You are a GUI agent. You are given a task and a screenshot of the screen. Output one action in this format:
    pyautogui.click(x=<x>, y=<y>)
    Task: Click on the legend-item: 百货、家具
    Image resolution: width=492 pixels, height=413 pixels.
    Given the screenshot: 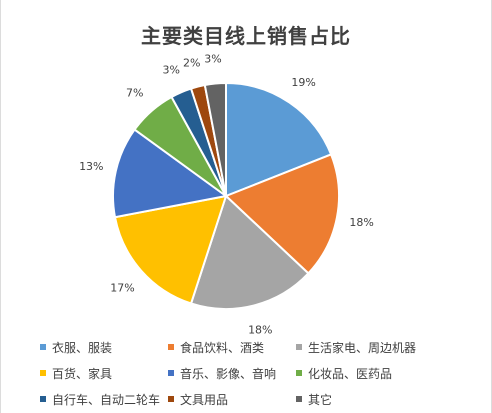 What is the action you would take?
    pyautogui.click(x=101, y=373)
    